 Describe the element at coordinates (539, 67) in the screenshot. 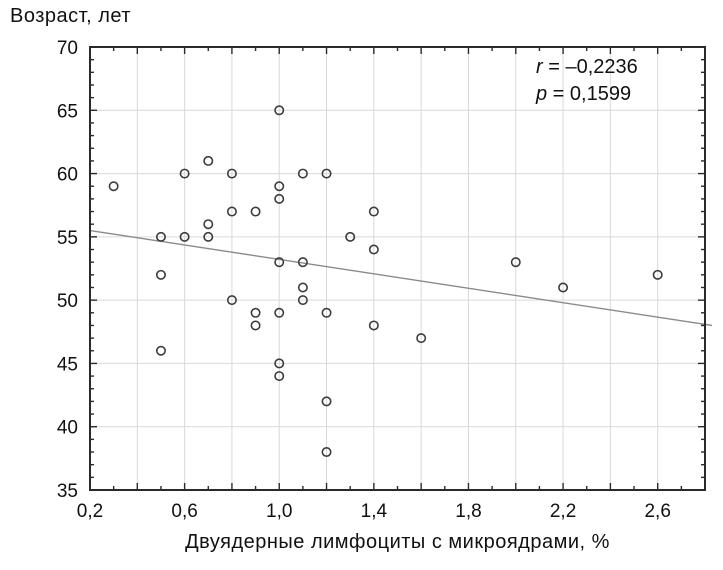

I see `r-symbol: r` at that location.